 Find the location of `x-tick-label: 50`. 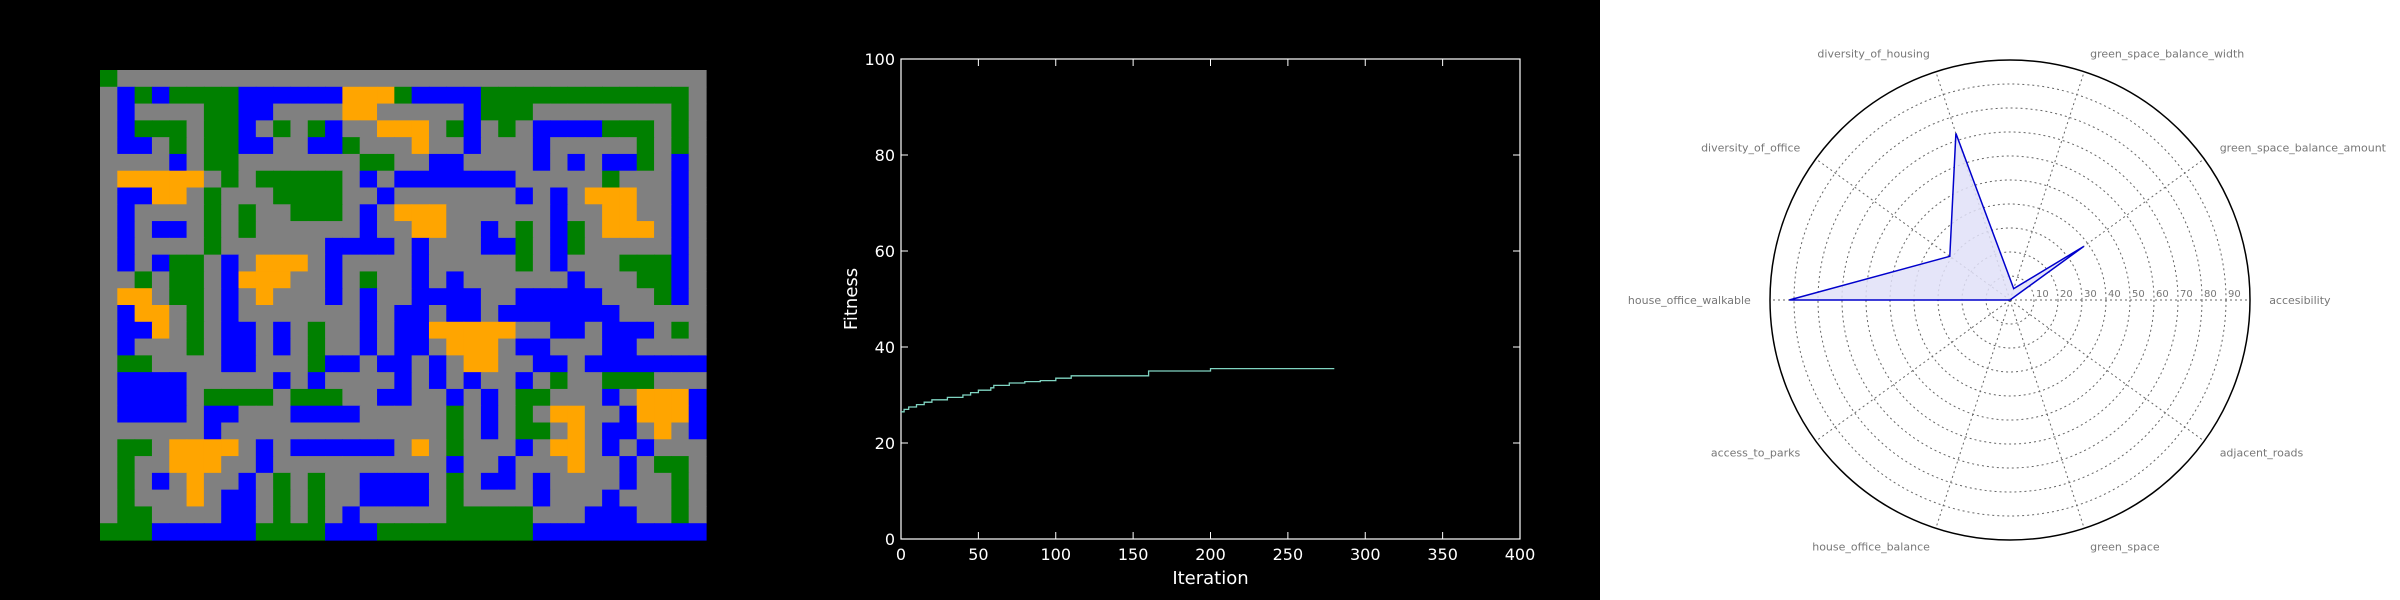

x-tick-label: 50 is located at coordinates (978, 554).